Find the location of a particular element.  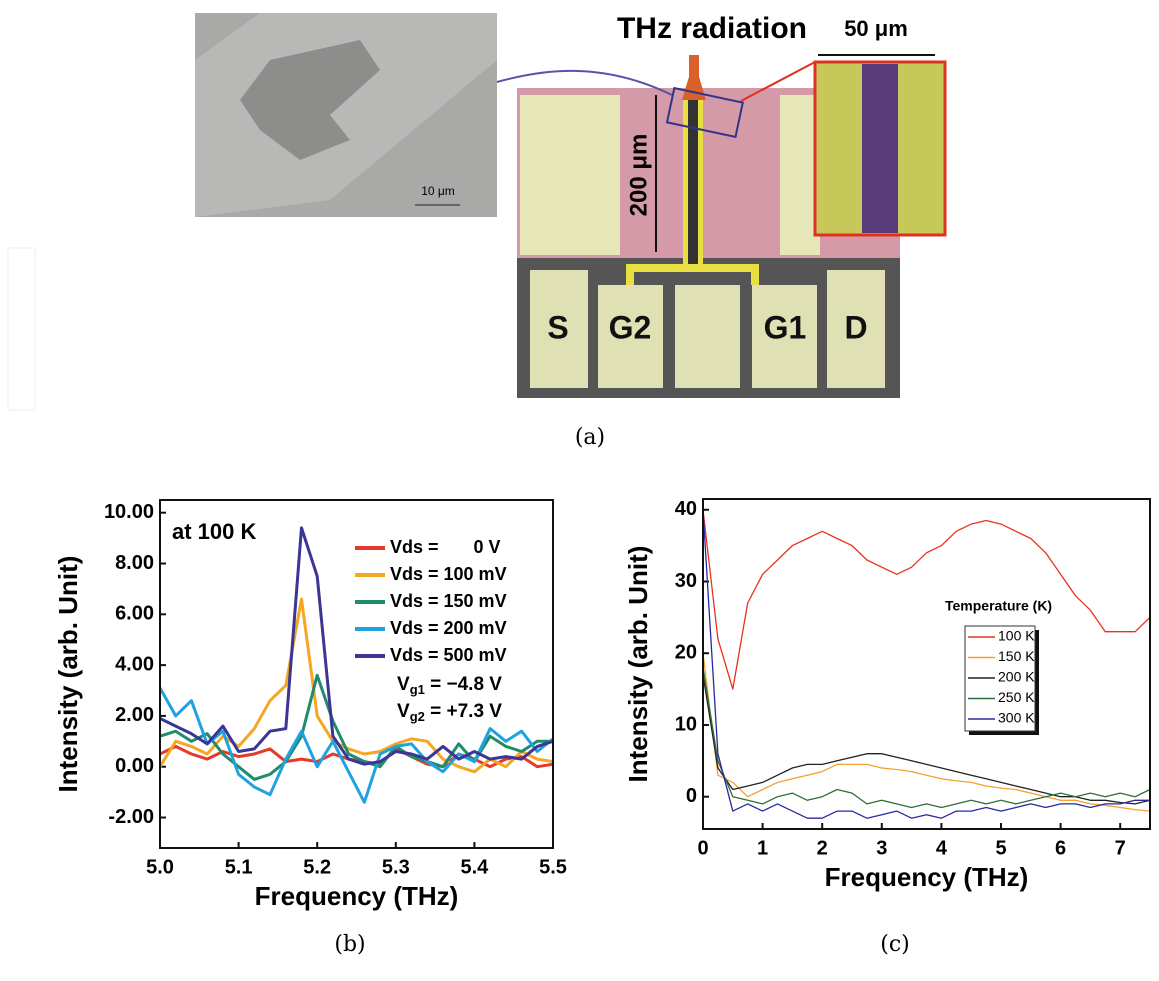

y-tick-label: 10.00 is located at coordinates (129, 512).